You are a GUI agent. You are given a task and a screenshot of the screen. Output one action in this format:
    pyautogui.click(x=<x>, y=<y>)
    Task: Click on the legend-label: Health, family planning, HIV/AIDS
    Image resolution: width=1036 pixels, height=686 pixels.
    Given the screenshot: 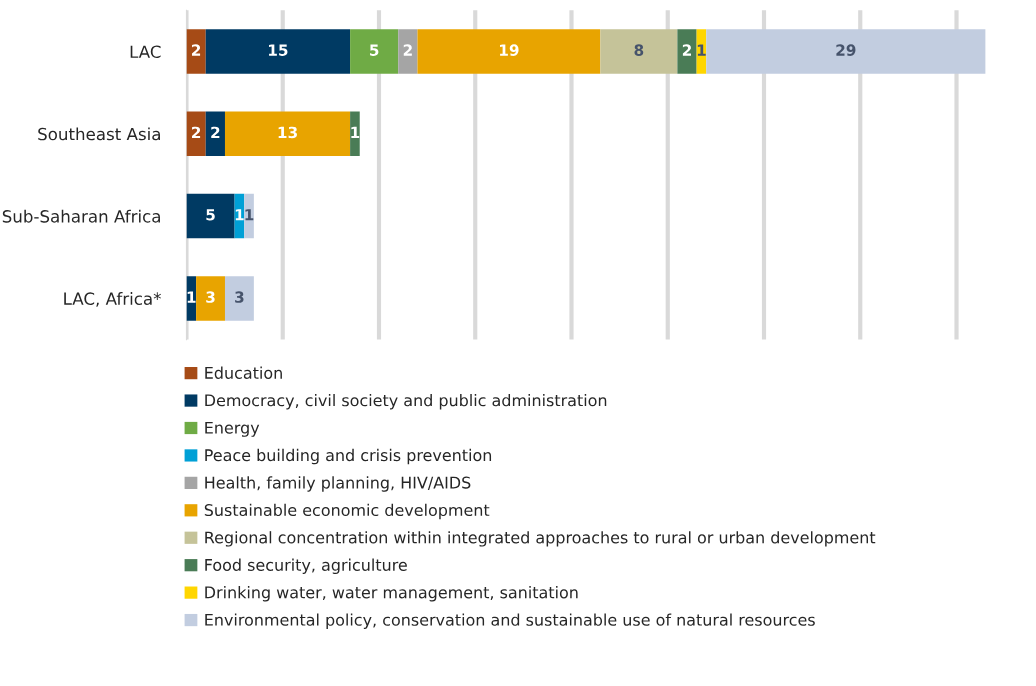 What is the action you would take?
    pyautogui.click(x=338, y=484)
    